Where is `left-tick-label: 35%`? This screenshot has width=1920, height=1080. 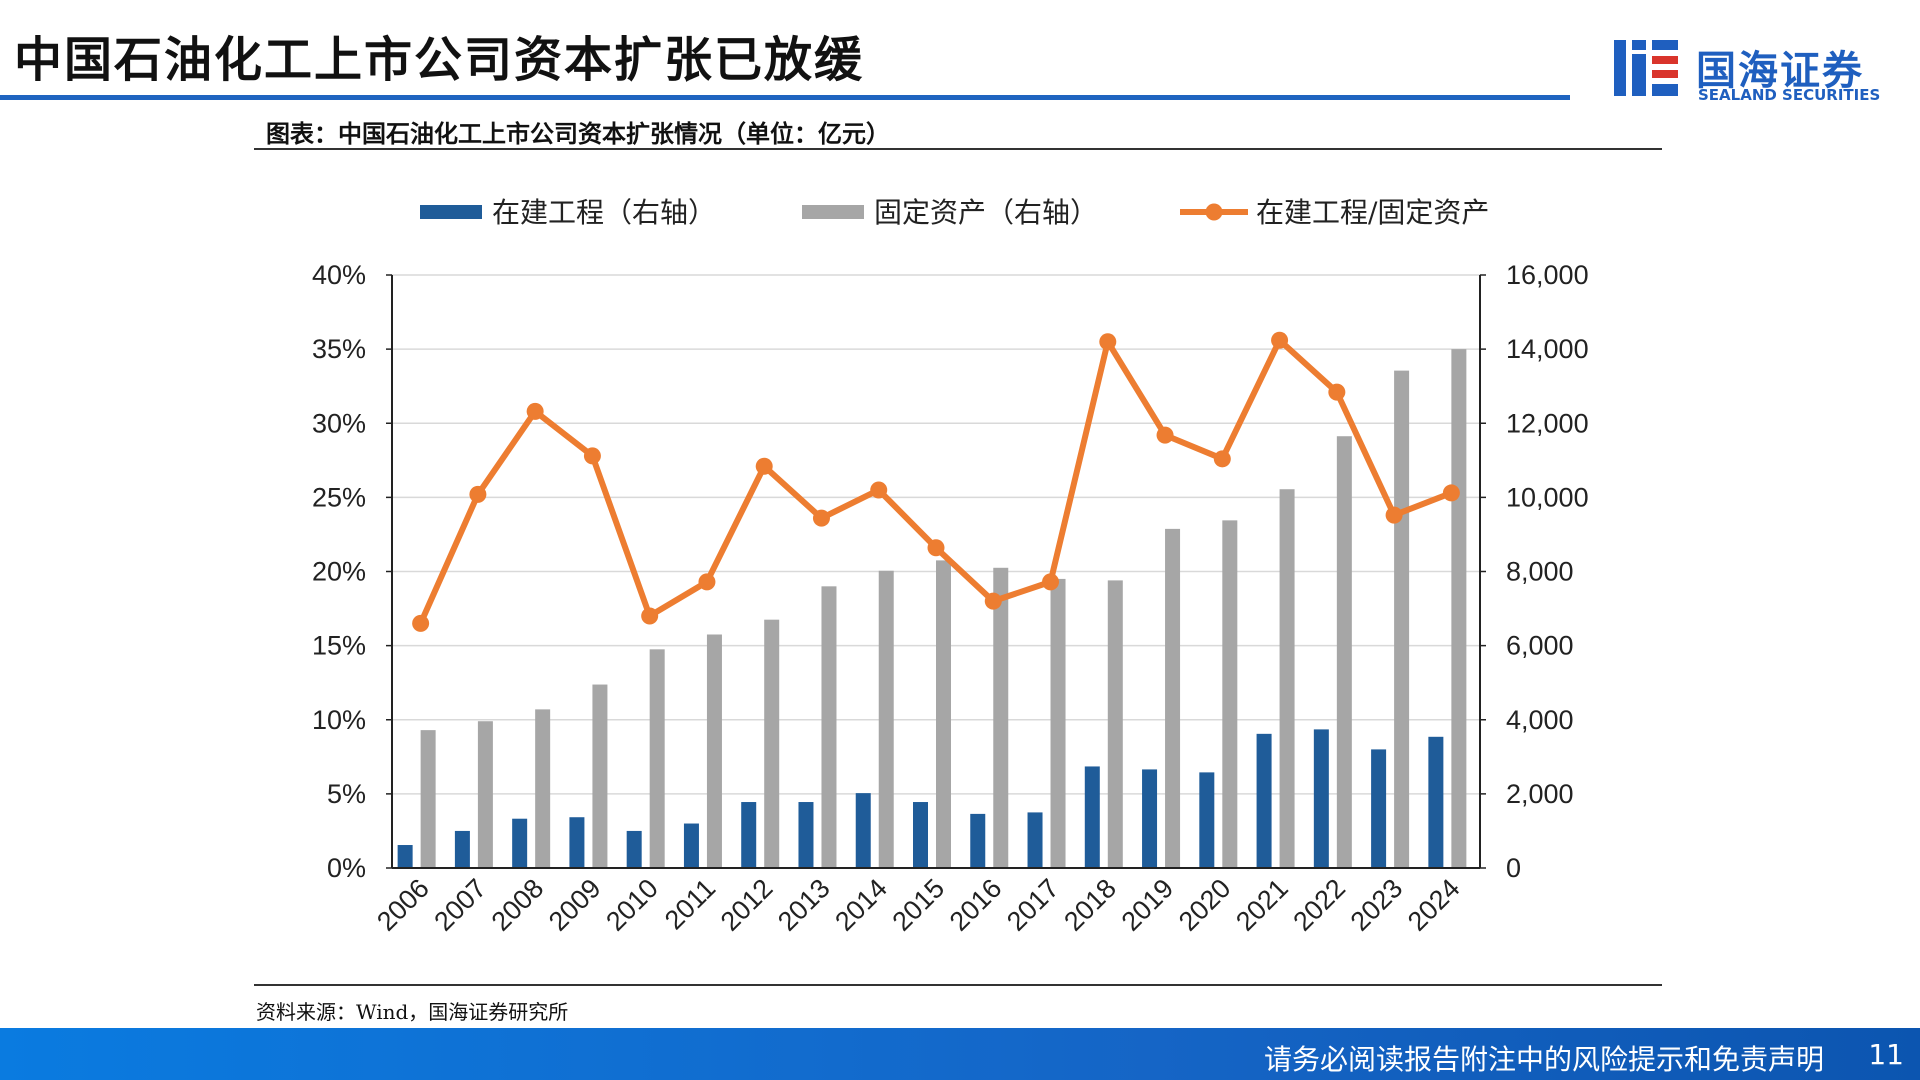
left-tick-label: 35% is located at coordinates (339, 349).